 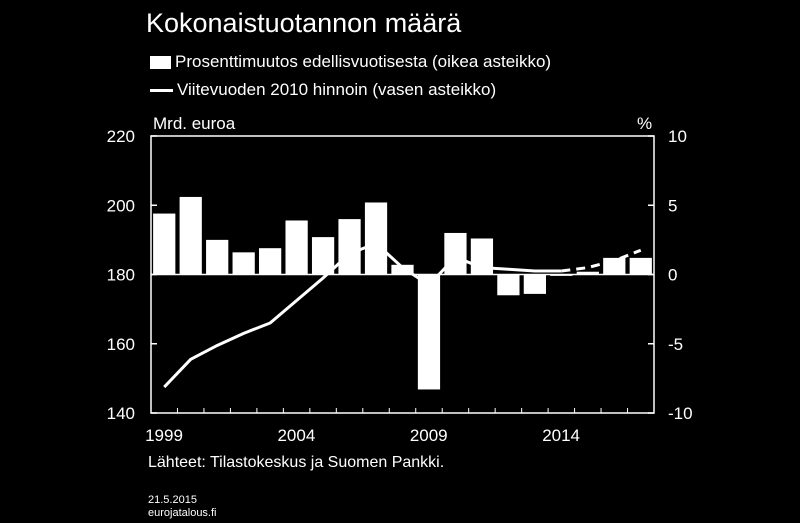 What do you see at coordinates (121, 136) in the screenshot?
I see `left-axis-tick-label: 220` at bounding box center [121, 136].